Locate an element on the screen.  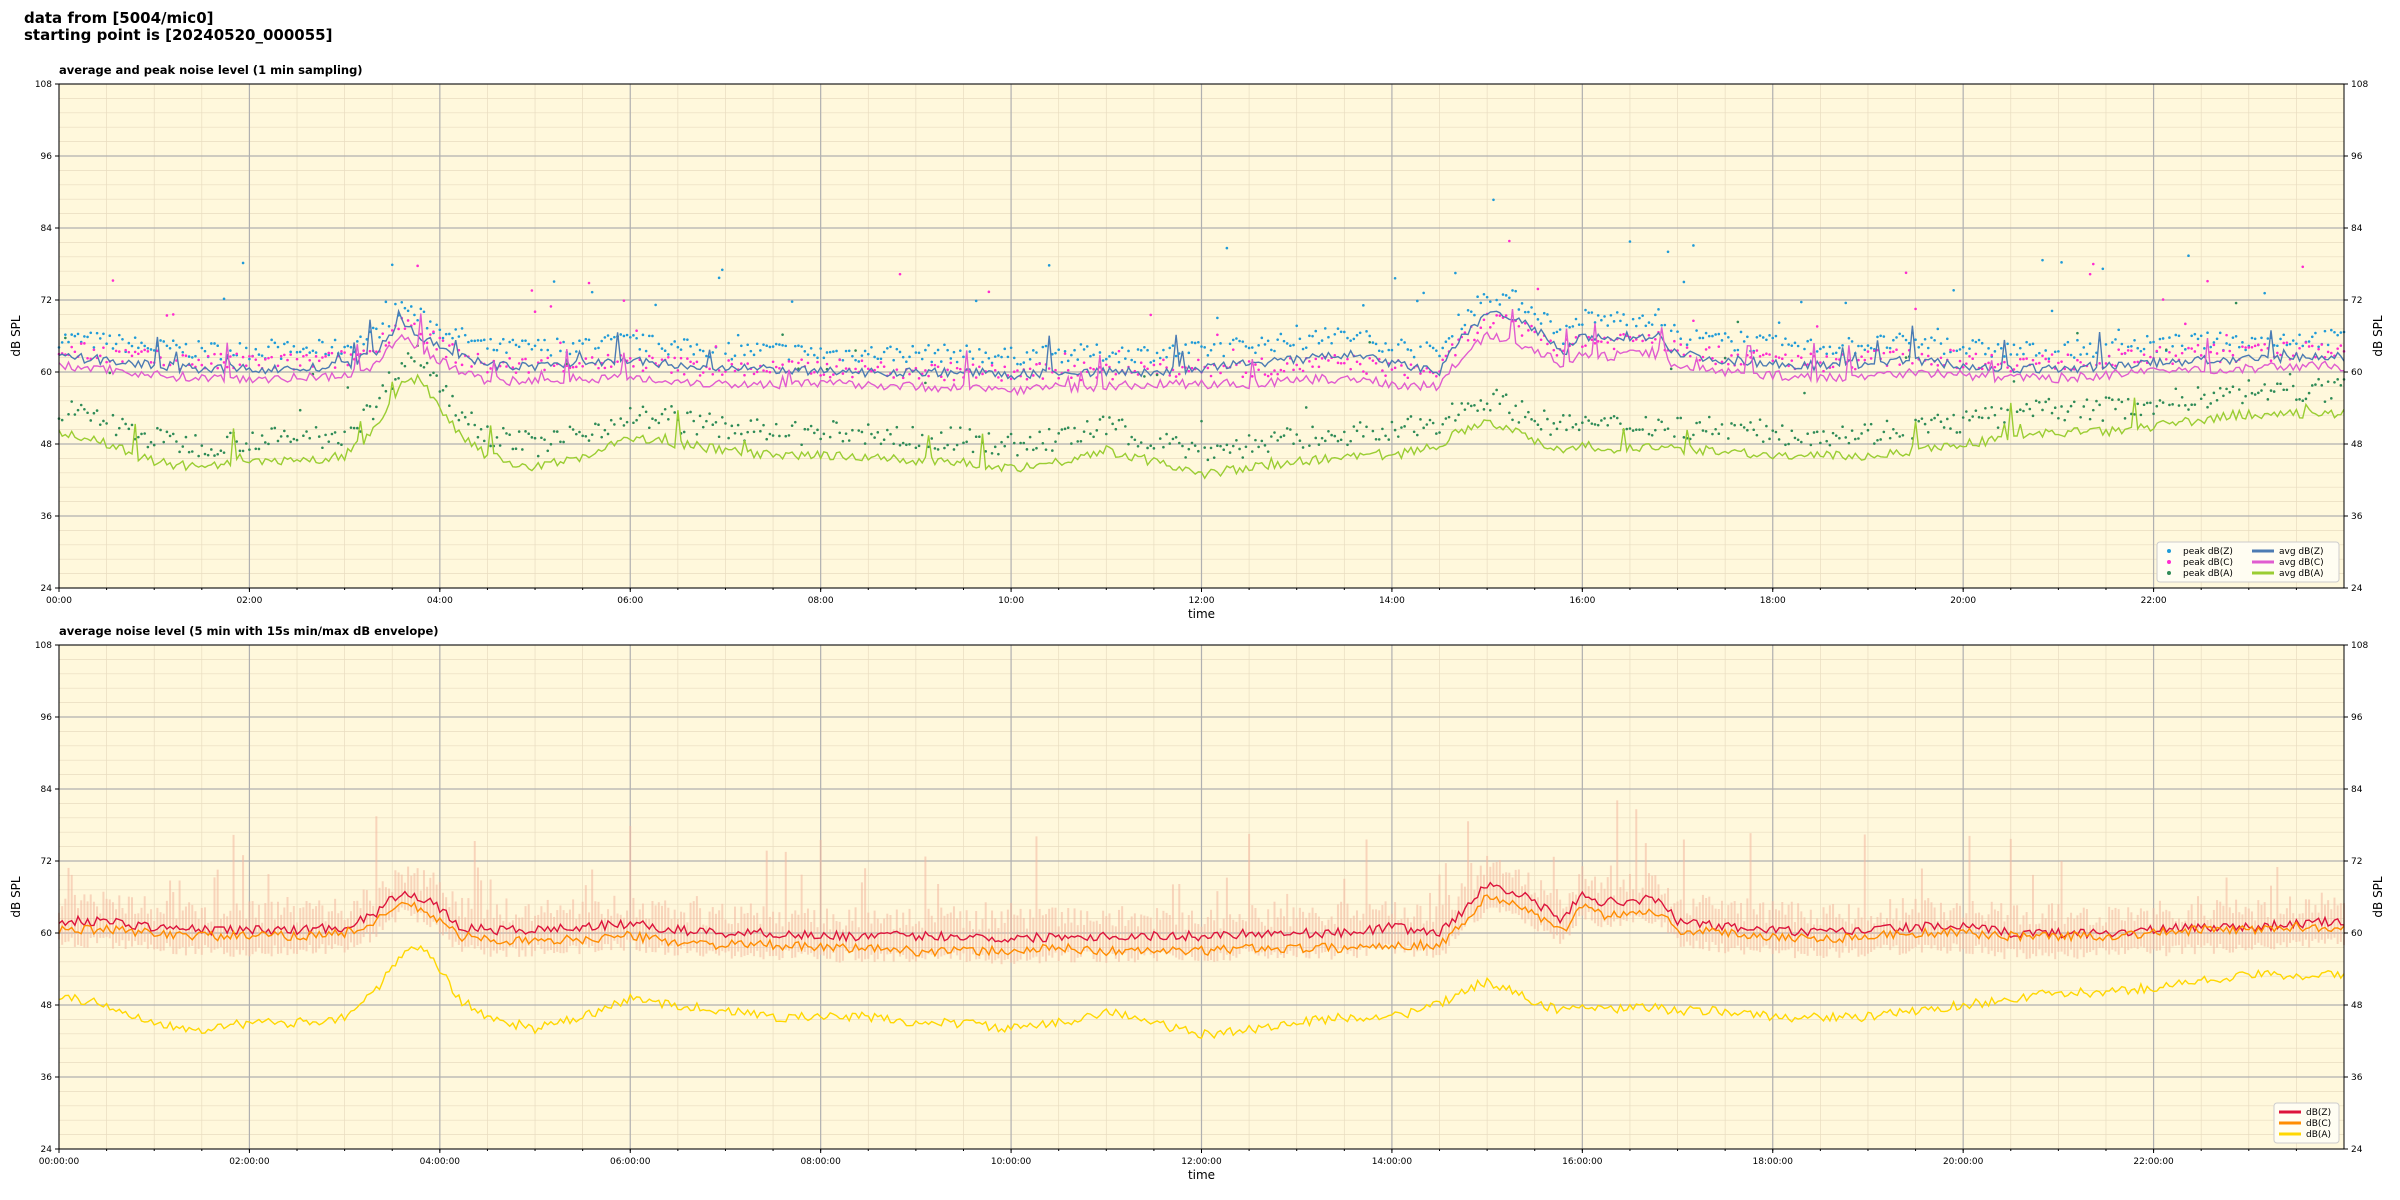
x-tick-label: 12:00:00 is located at coordinates (1201, 1162).